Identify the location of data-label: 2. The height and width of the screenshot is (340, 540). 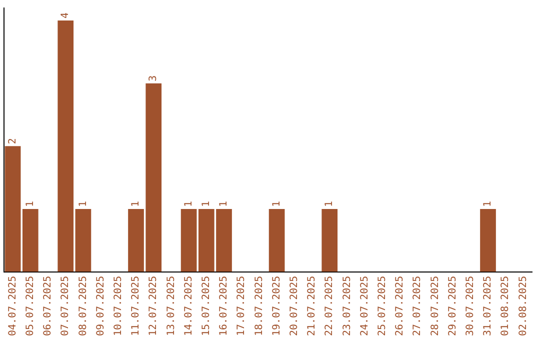
(12, 141).